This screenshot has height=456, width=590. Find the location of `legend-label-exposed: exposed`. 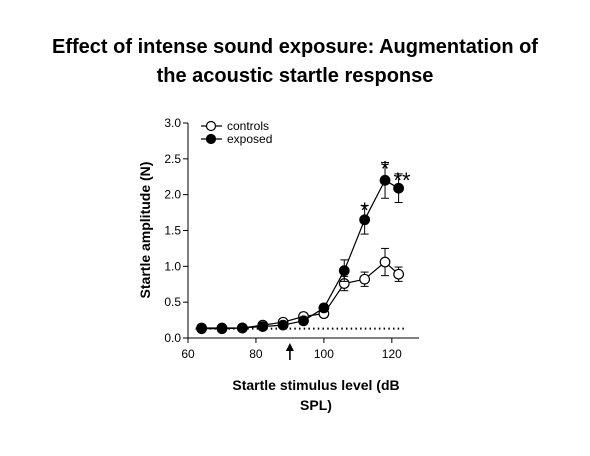

legend-label-exposed: exposed is located at coordinates (249, 139).